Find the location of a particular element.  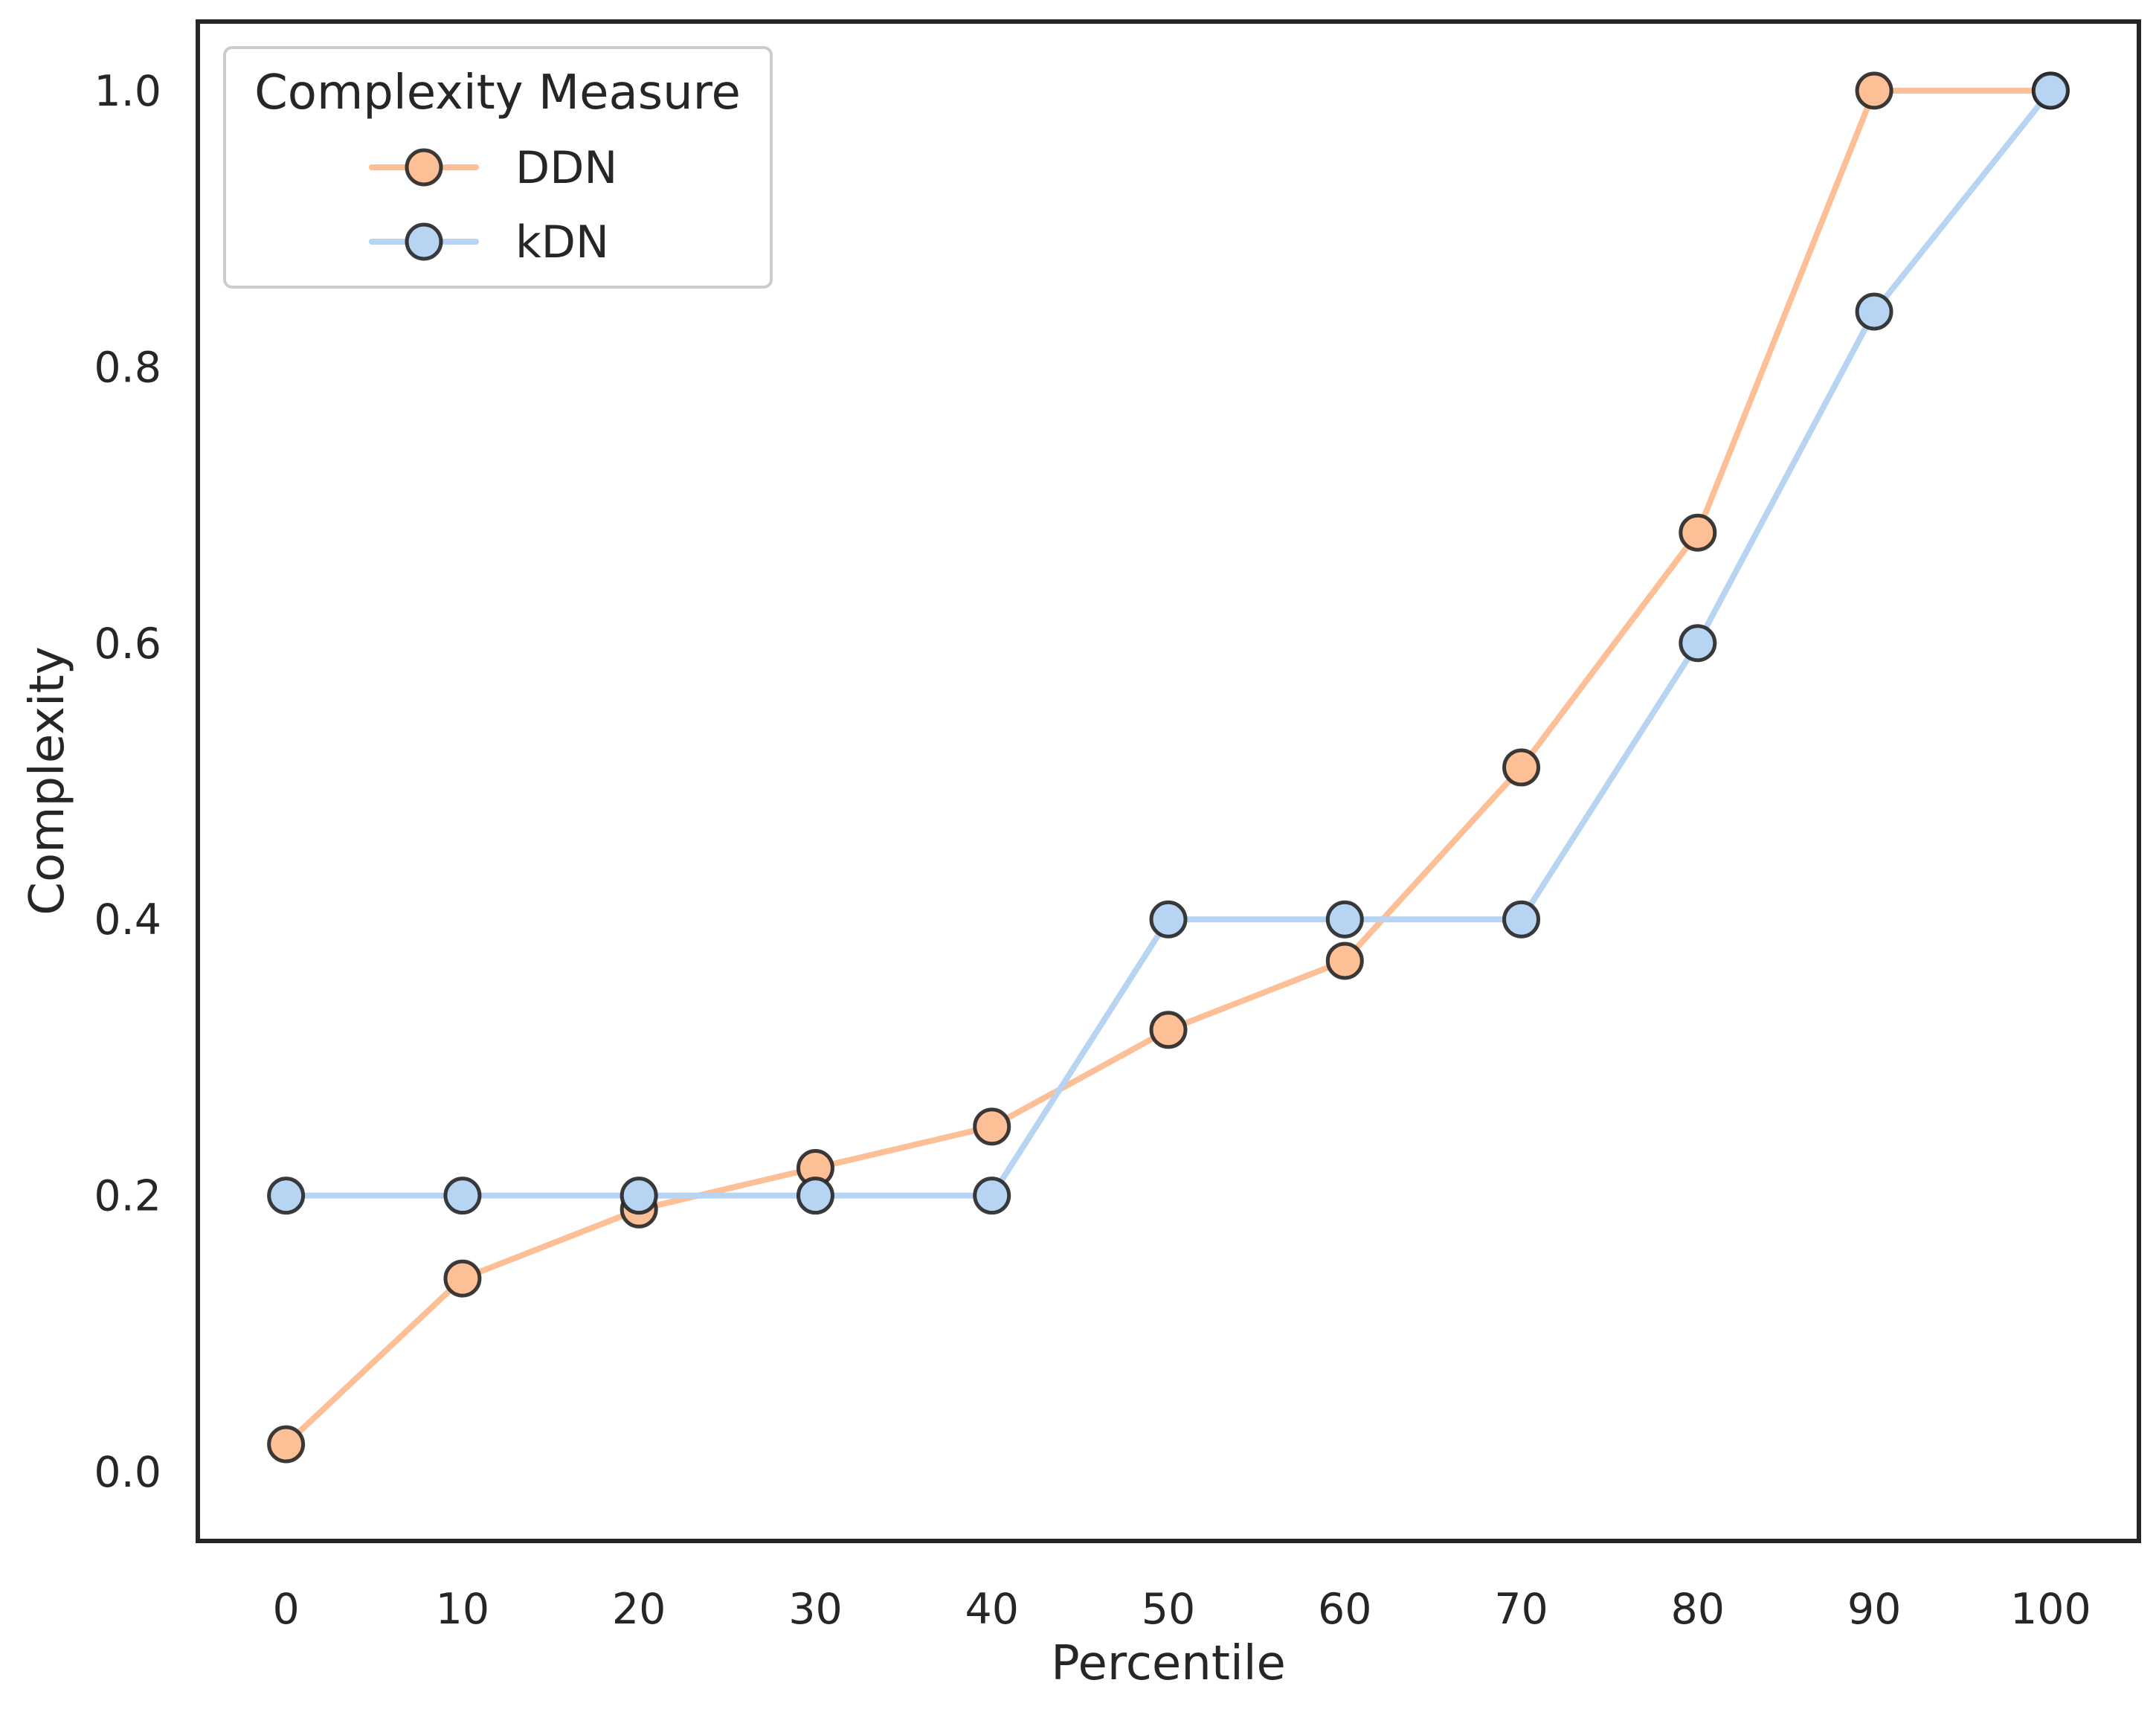

legend-box is located at coordinates (498, 167).